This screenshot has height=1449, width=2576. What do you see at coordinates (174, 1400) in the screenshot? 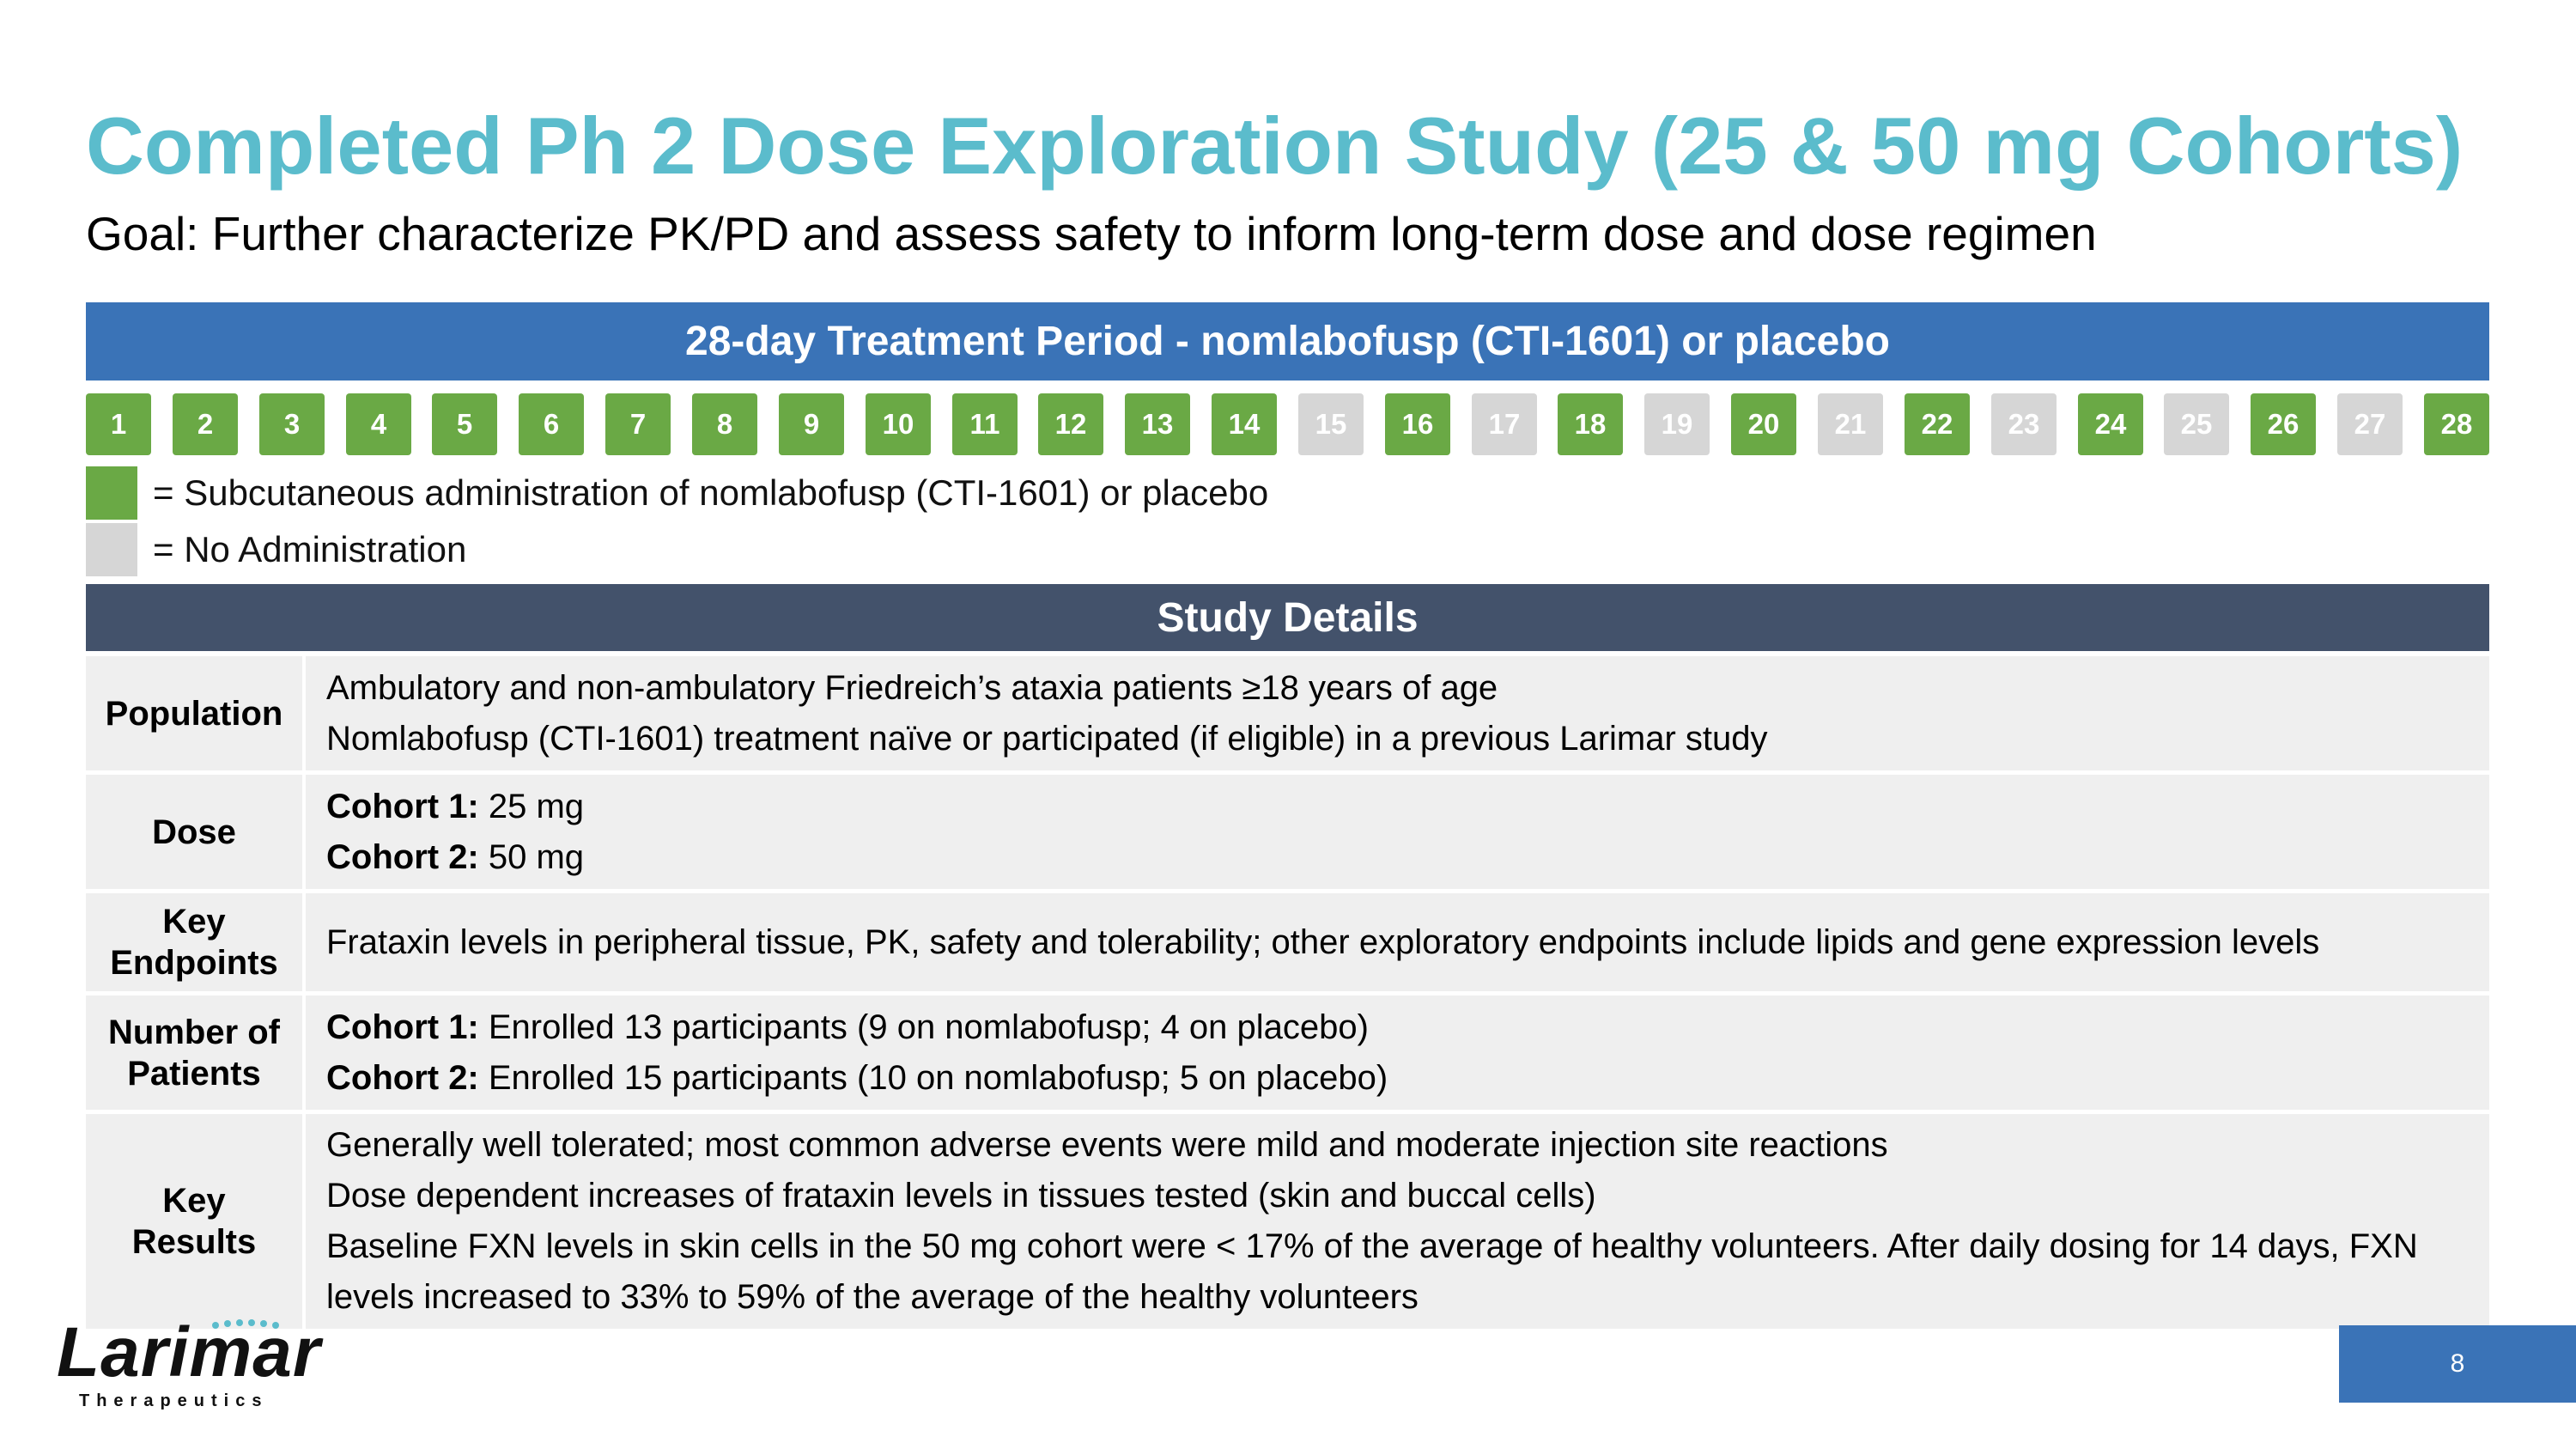
I see `logo-subtitle: Therapeutics` at bounding box center [174, 1400].